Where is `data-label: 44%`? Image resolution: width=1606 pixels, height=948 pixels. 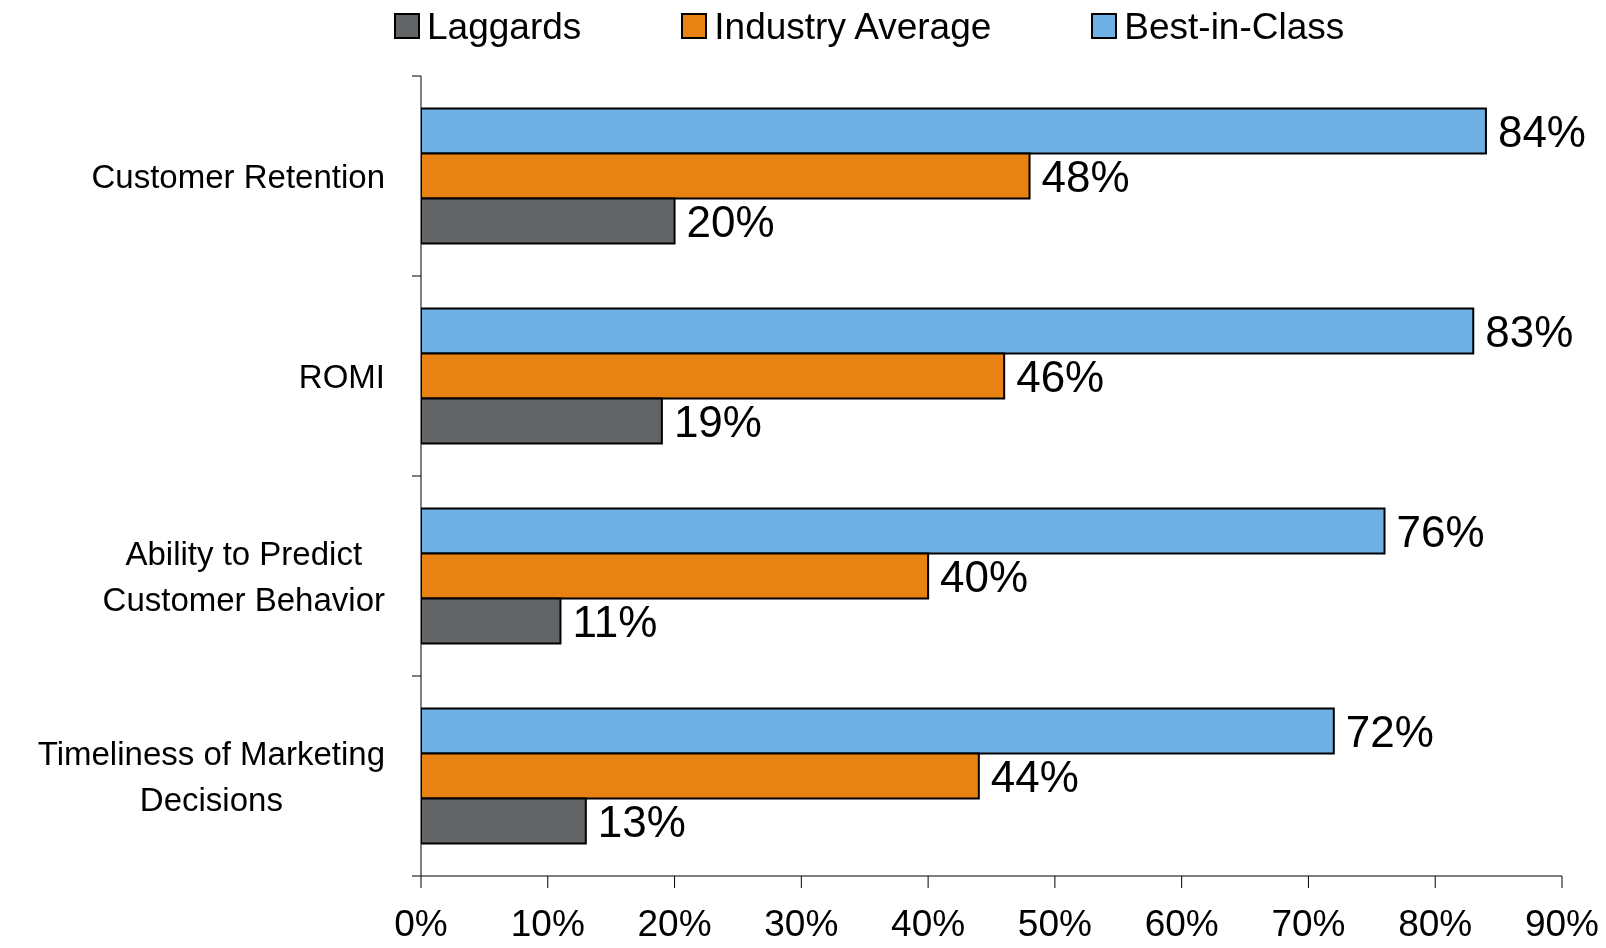
data-label: 44% is located at coordinates (1034, 776).